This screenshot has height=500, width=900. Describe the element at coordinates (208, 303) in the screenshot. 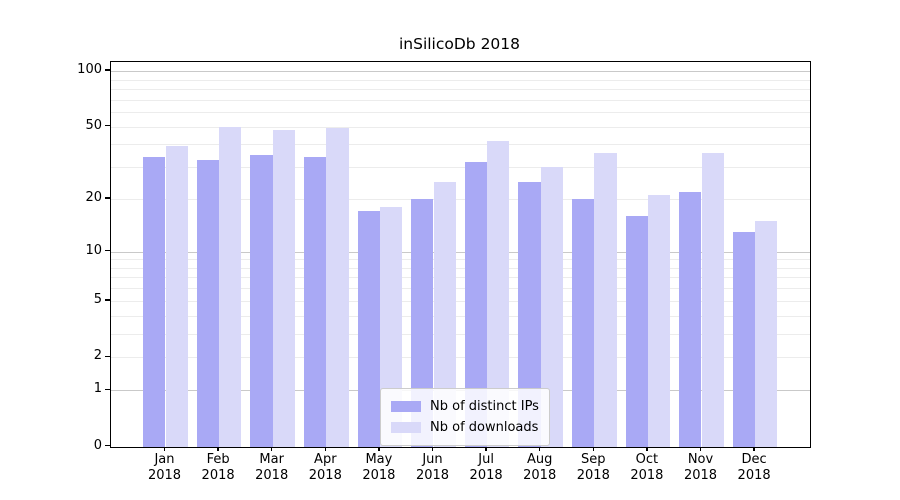

I see `bar-nb-of-distinct-ips-feb` at that location.